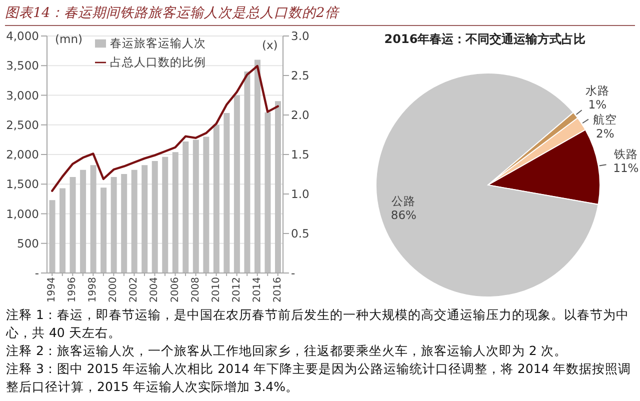 The image size is (640, 401). What do you see at coordinates (72, 289) in the screenshot?
I see `x-tick-label: 1996` at bounding box center [72, 289].